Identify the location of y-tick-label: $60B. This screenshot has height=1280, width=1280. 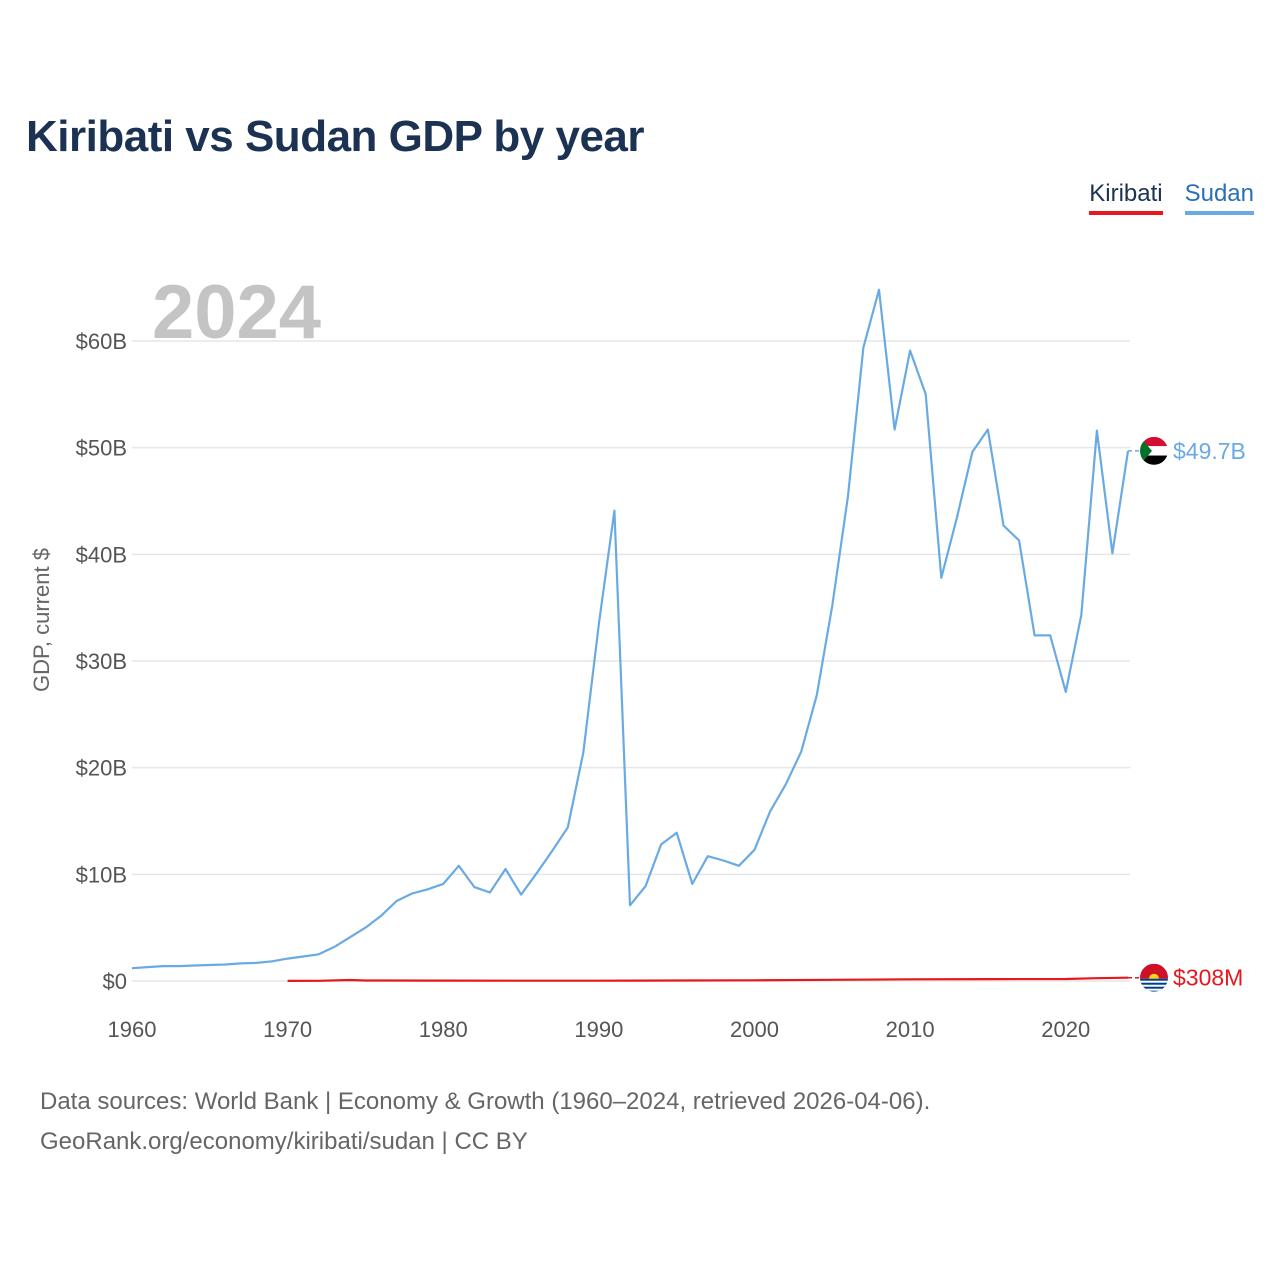
(101, 341).